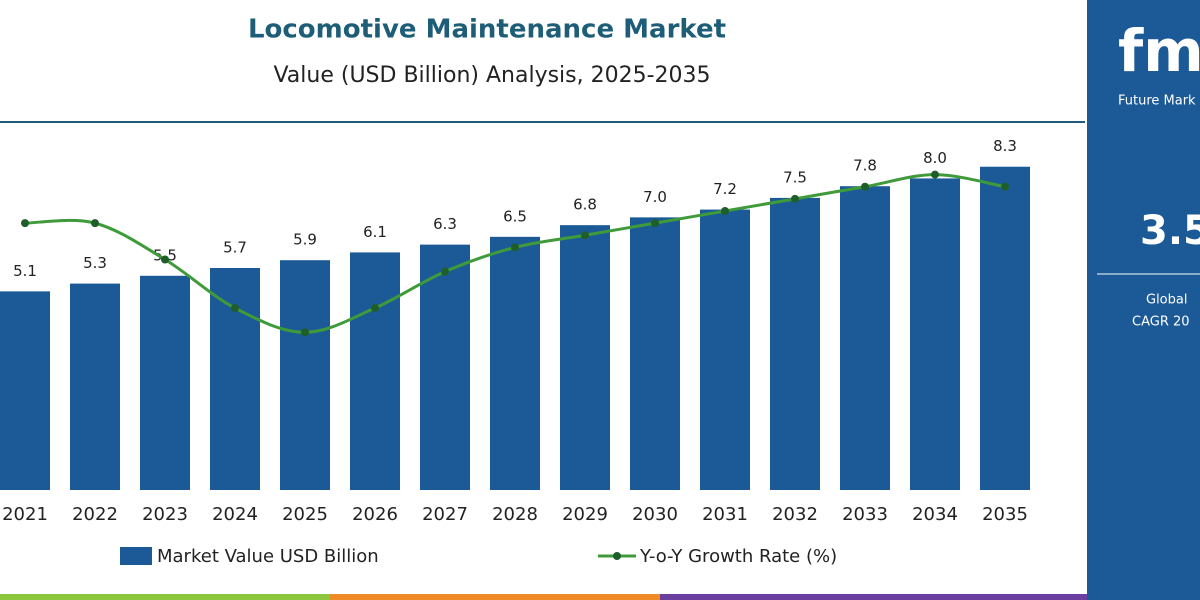 This screenshot has width=1200, height=600. I want to click on value-label: 7.8, so click(865, 166).